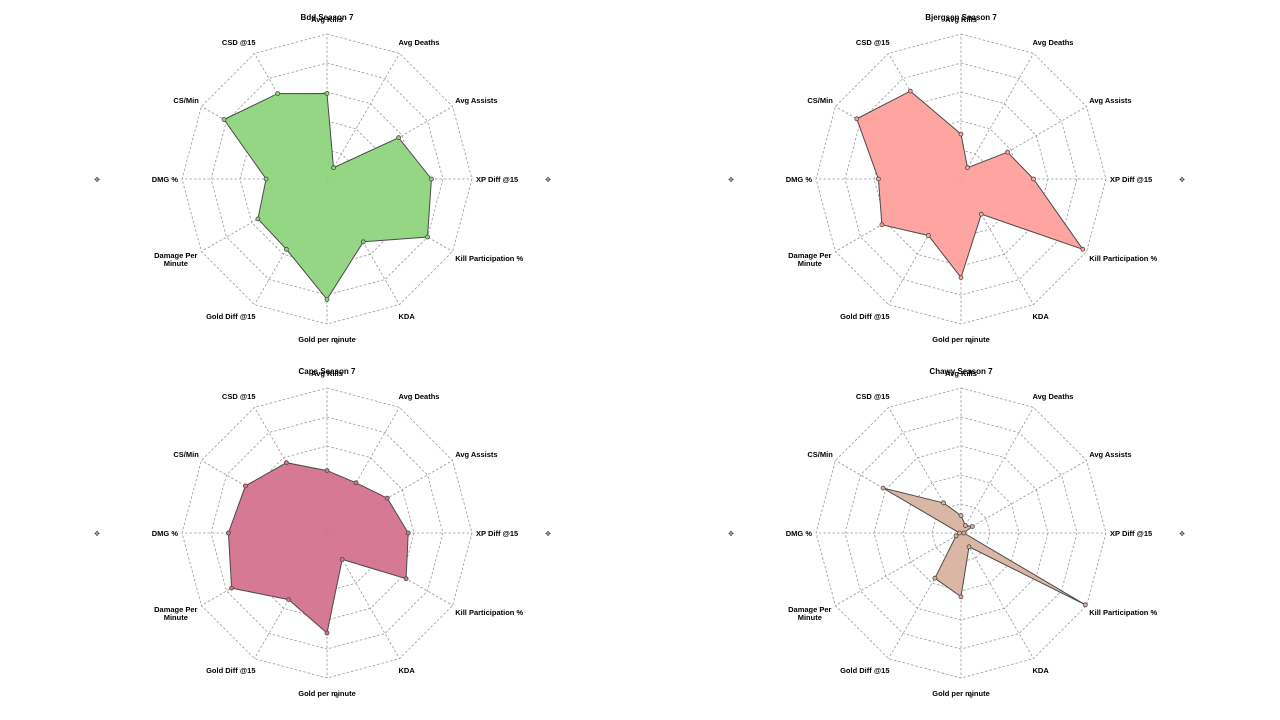 This screenshot has width=1280, height=720. I want to click on series-area, so click(318, 548).